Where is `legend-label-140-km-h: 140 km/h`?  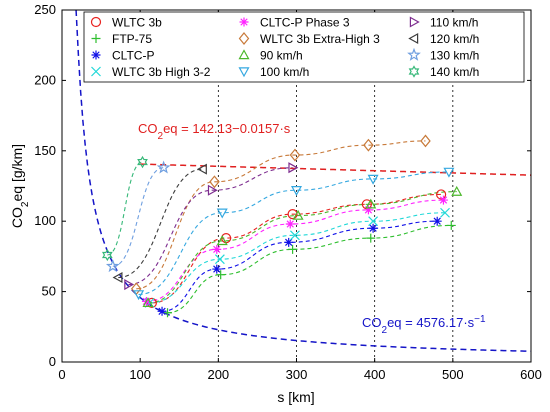 legend-label-140-km-h: 140 km/h is located at coordinates (454, 72).